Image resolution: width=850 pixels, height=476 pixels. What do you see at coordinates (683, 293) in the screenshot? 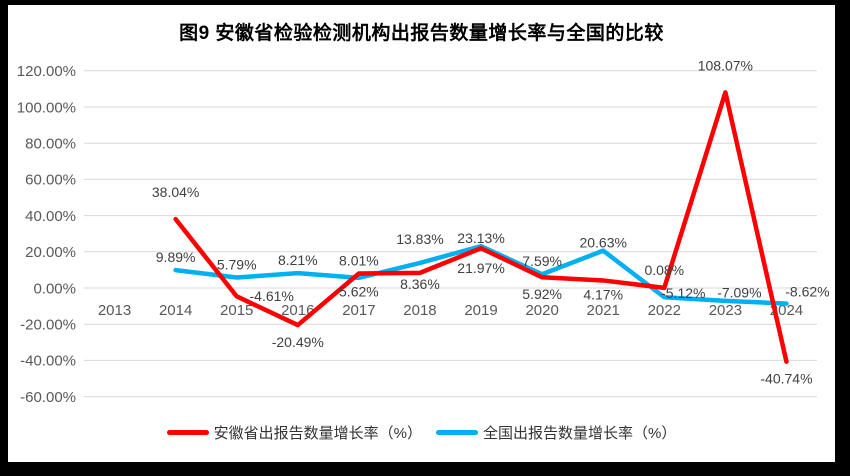
I see `data-label: -5.12%` at bounding box center [683, 293].